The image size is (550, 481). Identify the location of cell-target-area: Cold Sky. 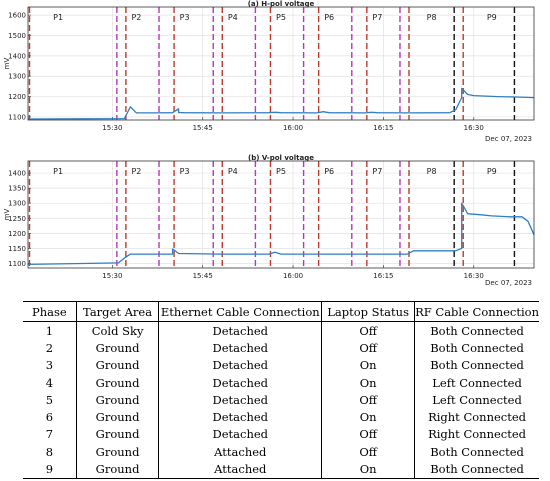
(117, 330).